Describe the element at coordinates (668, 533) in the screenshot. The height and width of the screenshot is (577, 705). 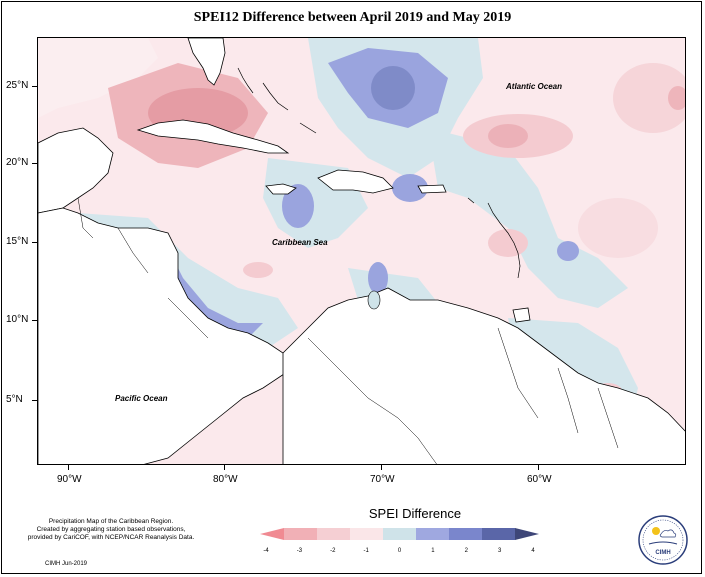
I see `logo-cloud` at that location.